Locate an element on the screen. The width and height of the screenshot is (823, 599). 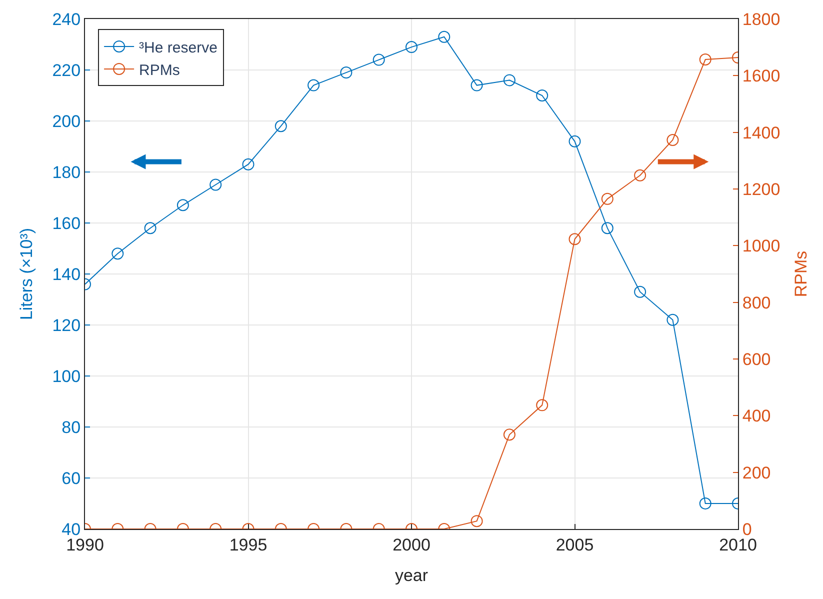
y-tick-label: 100 is located at coordinates (66, 376).